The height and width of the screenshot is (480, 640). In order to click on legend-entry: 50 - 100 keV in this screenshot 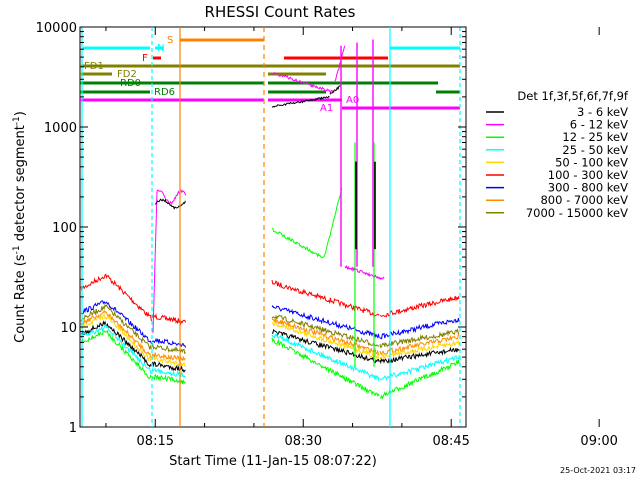, I will do `click(591, 162)`.